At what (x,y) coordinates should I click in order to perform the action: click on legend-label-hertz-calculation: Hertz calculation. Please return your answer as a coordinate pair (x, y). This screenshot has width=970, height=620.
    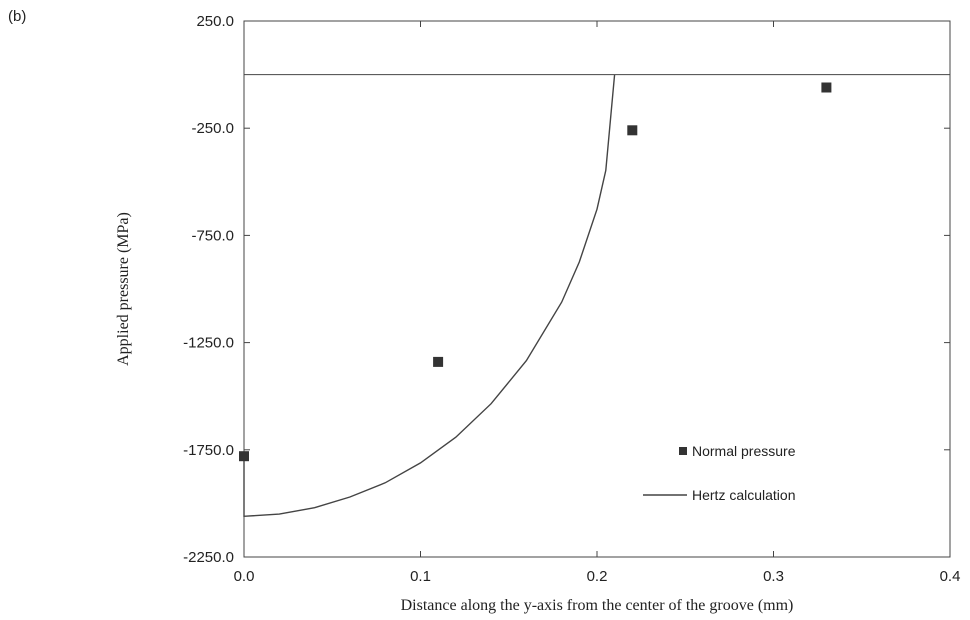
    Looking at the image, I should click on (744, 495).